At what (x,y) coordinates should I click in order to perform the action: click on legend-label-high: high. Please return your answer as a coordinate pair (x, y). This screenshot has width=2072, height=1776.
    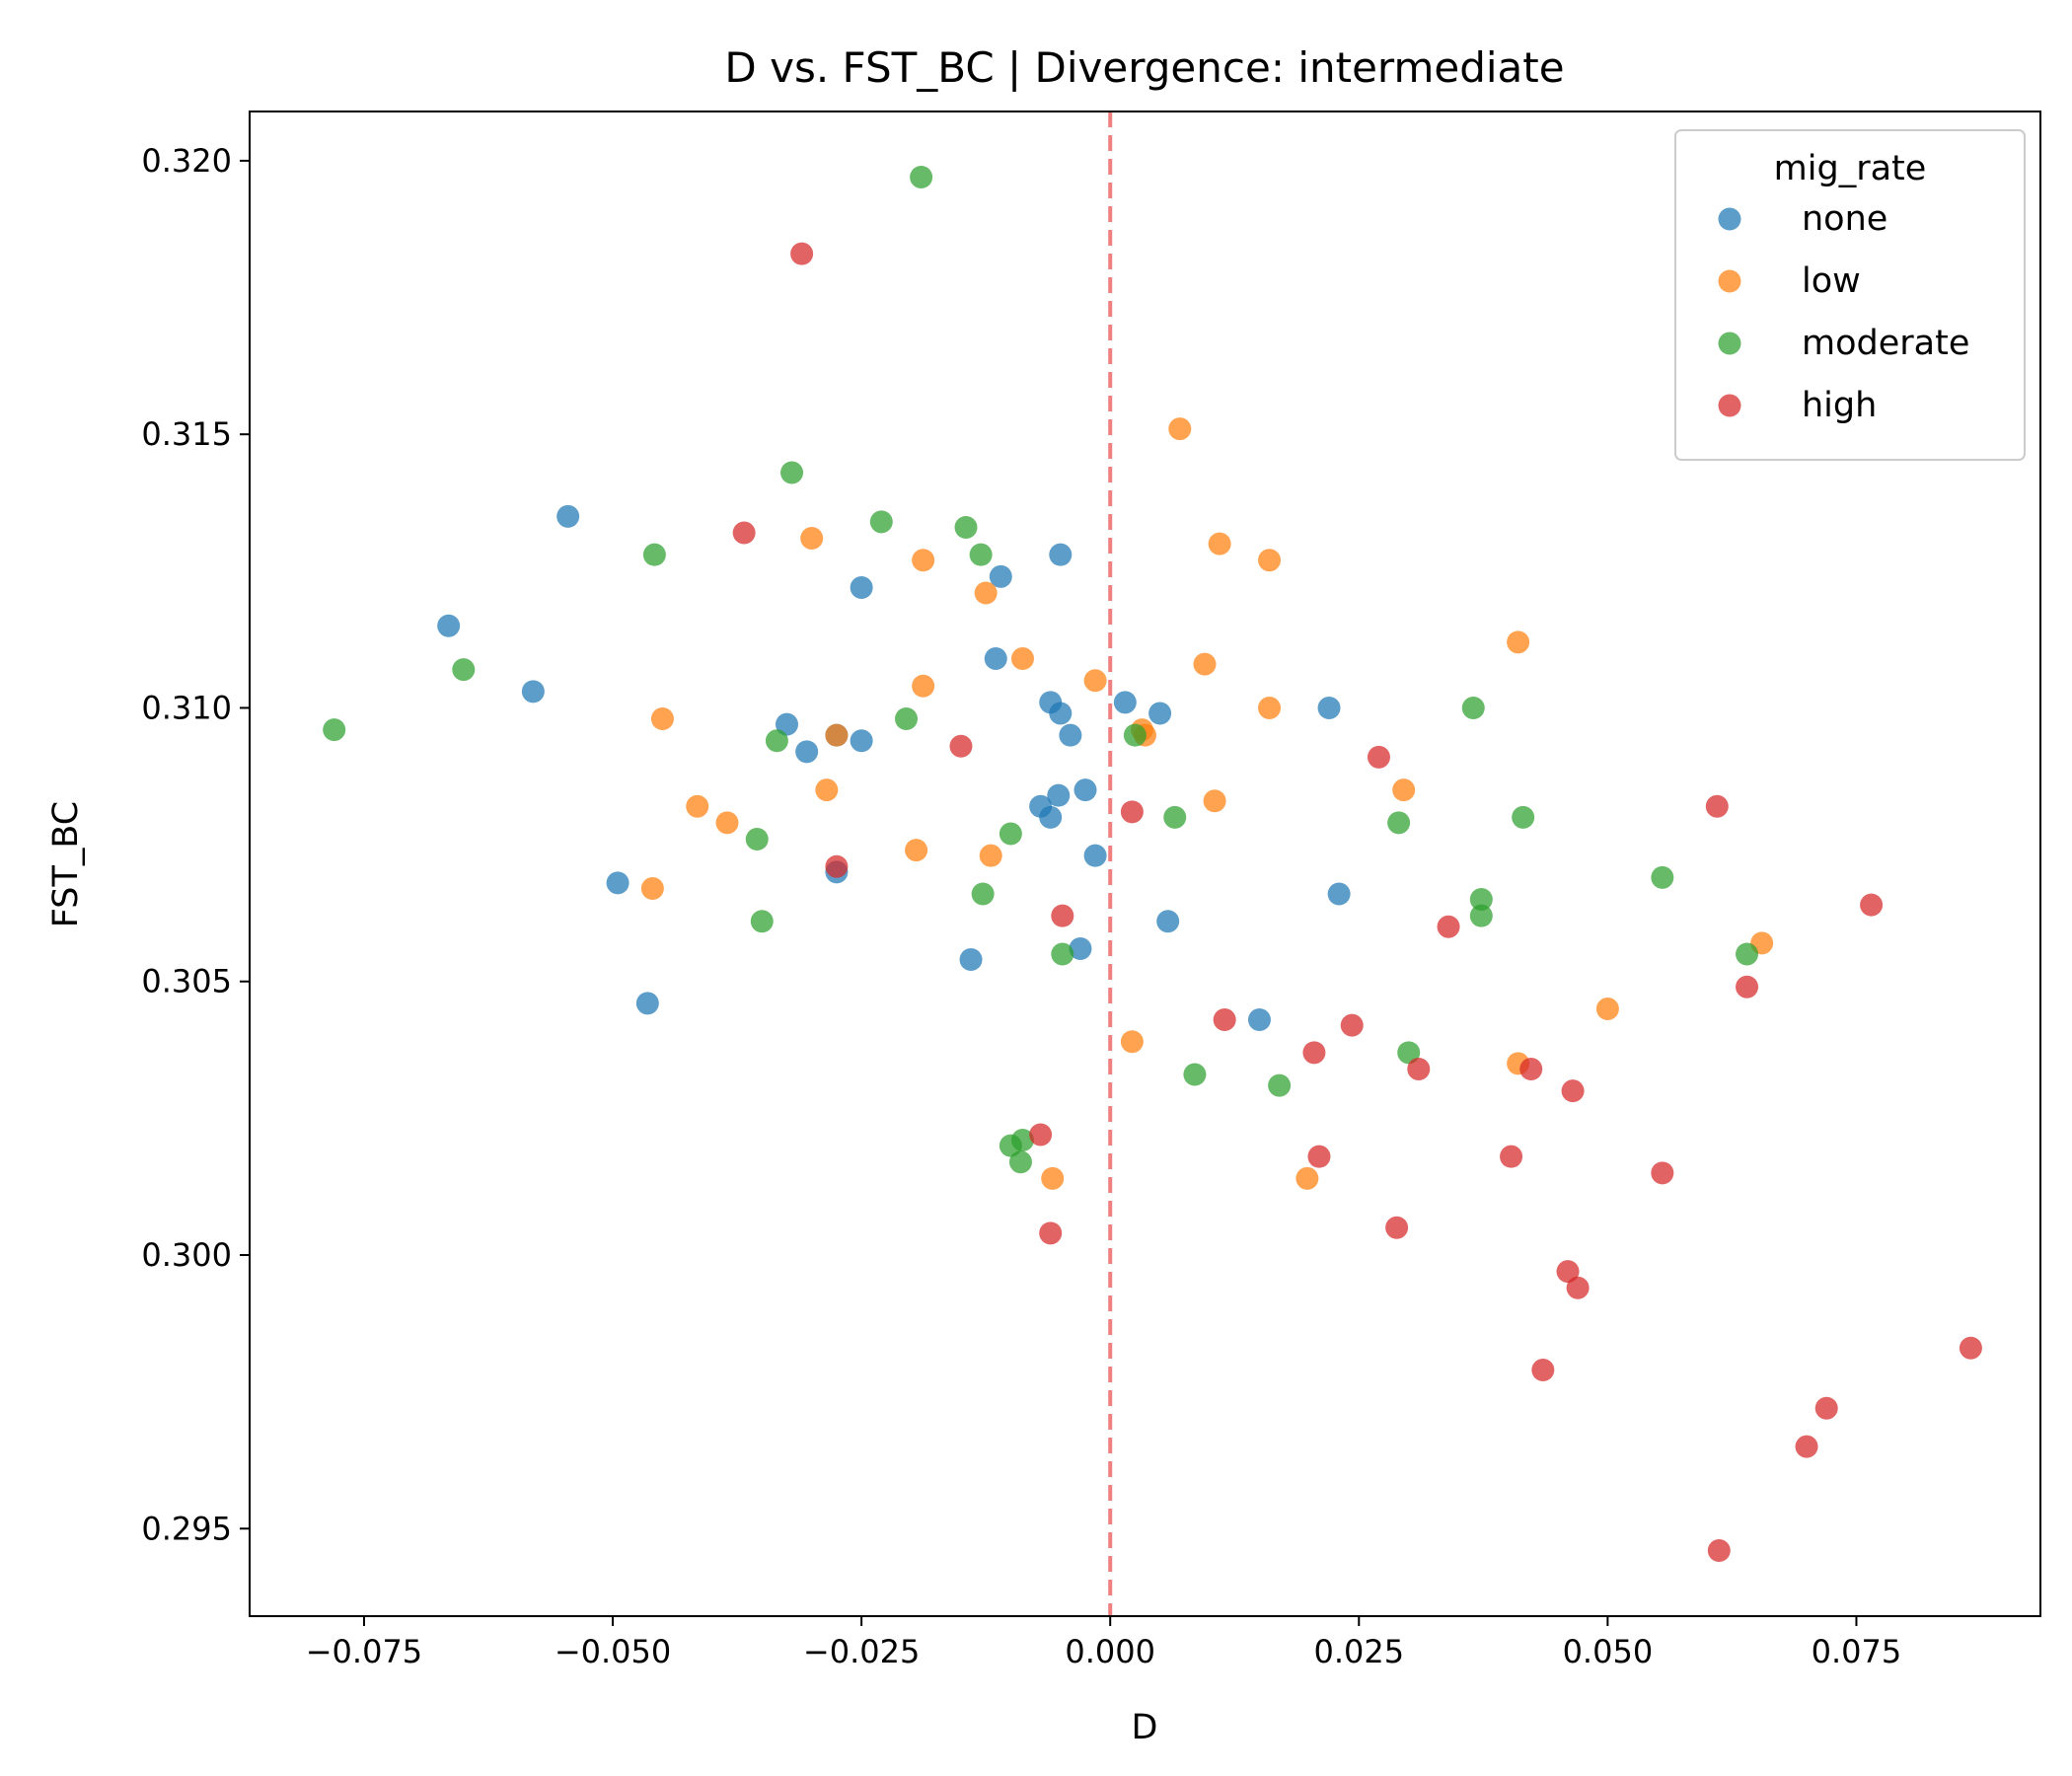
    Looking at the image, I should click on (1840, 405).